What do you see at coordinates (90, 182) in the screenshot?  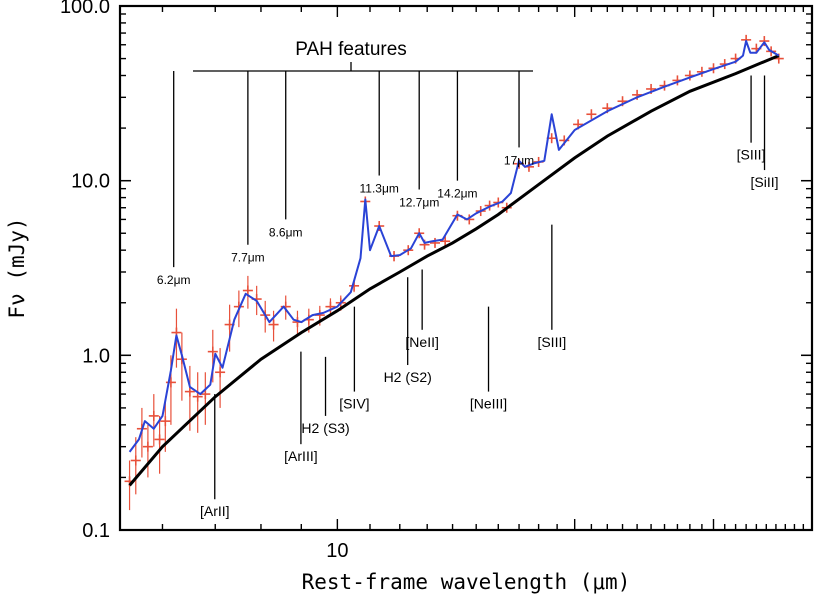 I see `y-tick-label: 10.0` at bounding box center [90, 182].